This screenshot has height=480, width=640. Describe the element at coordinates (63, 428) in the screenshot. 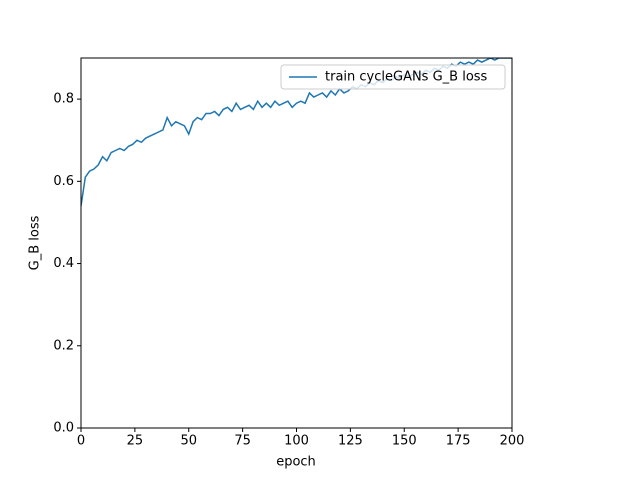

I see `y-tick-label: 0.0` at that location.